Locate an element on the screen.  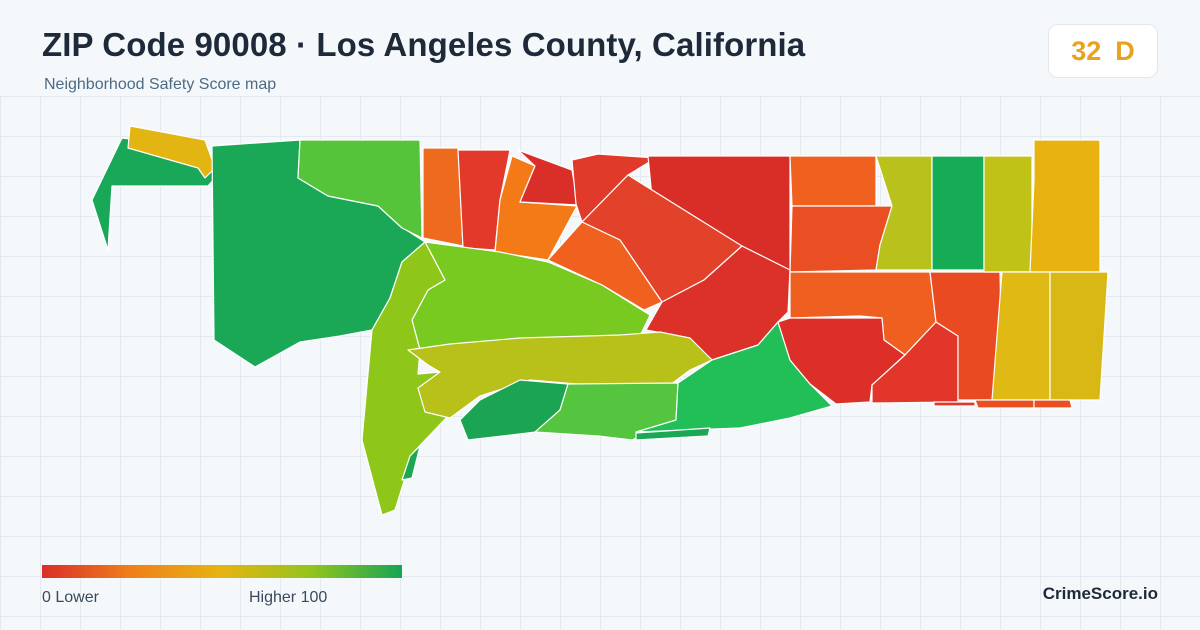
score-value: 32 is located at coordinates (1086, 50).